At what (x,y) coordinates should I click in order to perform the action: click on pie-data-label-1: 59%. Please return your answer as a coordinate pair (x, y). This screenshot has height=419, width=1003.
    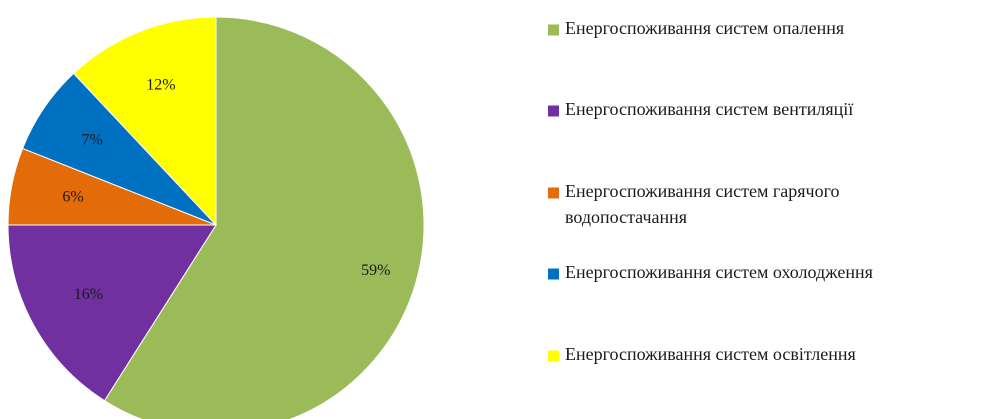
    Looking at the image, I should click on (375, 270).